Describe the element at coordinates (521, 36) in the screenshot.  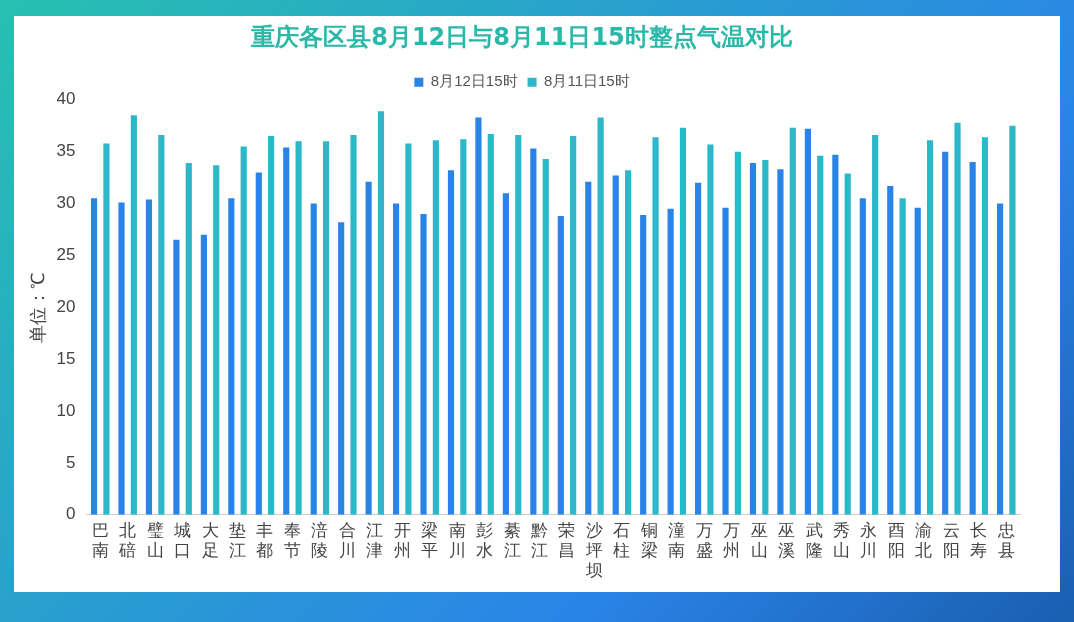
I see `chart-title: 重庆各区县8月12日与8月11日15时整点气温对比` at that location.